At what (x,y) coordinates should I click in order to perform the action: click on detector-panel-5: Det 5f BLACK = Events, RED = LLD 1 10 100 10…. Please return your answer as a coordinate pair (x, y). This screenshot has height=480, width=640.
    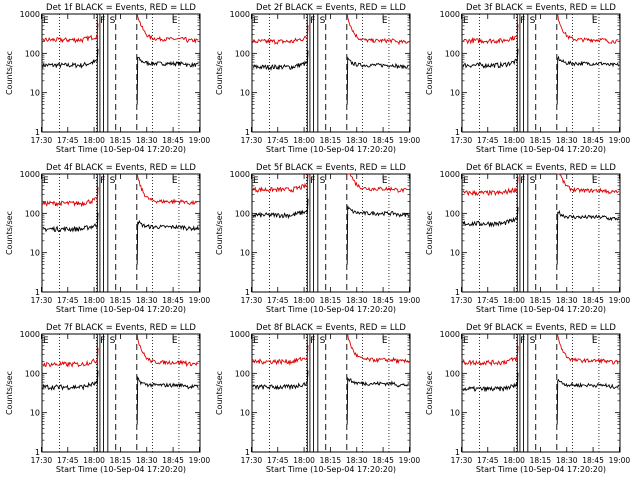
    Looking at the image, I should click on (317, 238).